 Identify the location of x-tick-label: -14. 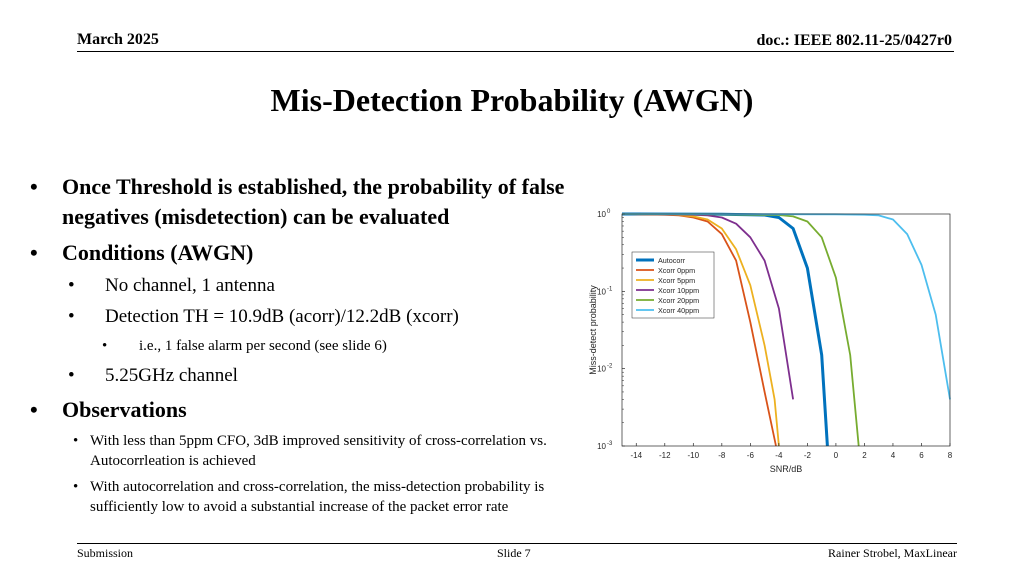
(636, 455).